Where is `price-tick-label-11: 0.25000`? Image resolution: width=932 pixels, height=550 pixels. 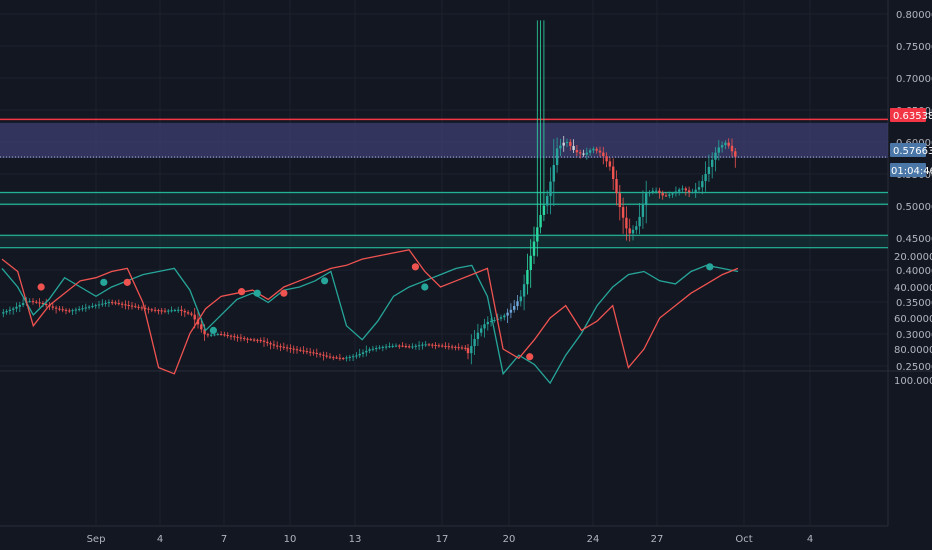
price-tick-label-11: 0.25000 is located at coordinates (914, 367).